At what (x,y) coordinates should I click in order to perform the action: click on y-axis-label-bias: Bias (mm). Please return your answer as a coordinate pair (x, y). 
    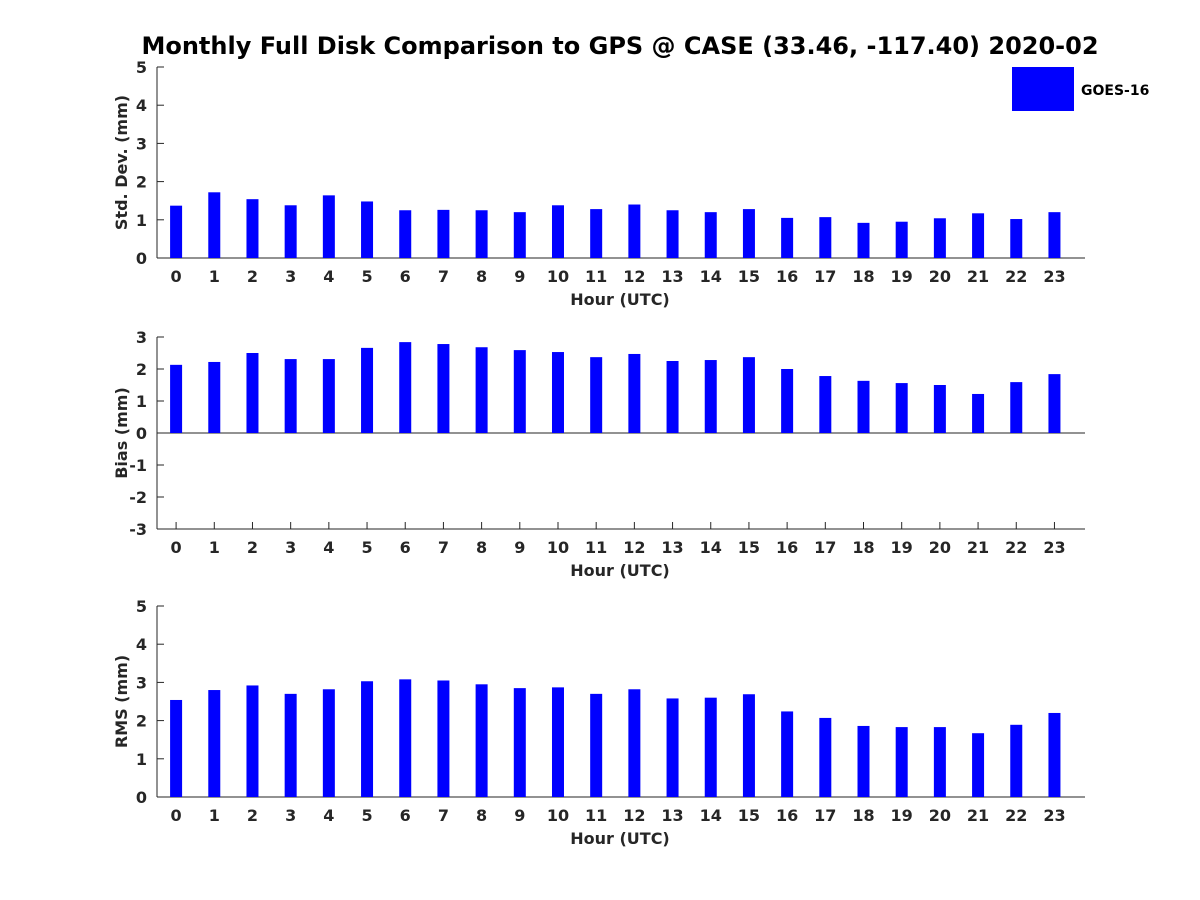
    Looking at the image, I should click on (121, 433).